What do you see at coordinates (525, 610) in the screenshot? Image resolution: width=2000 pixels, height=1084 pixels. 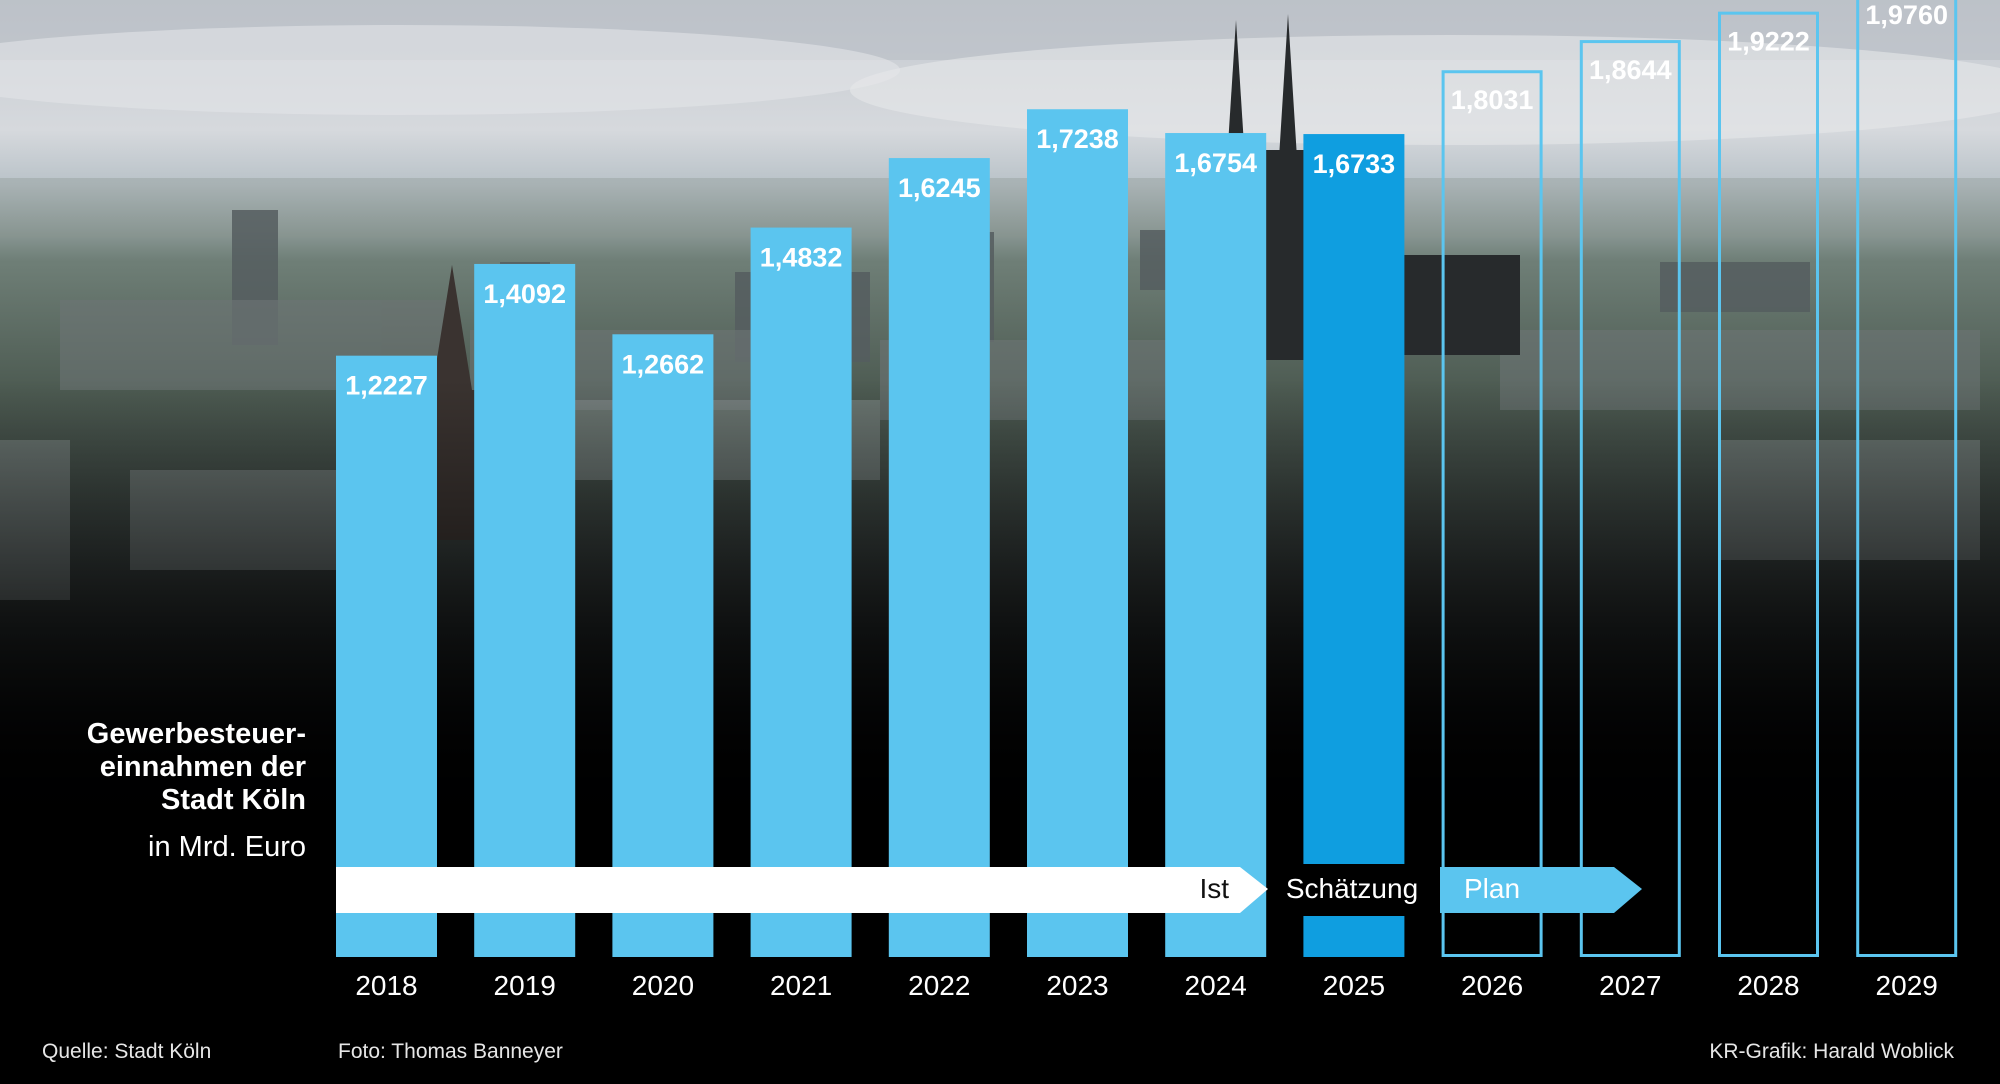 I see `bar-2019` at bounding box center [525, 610].